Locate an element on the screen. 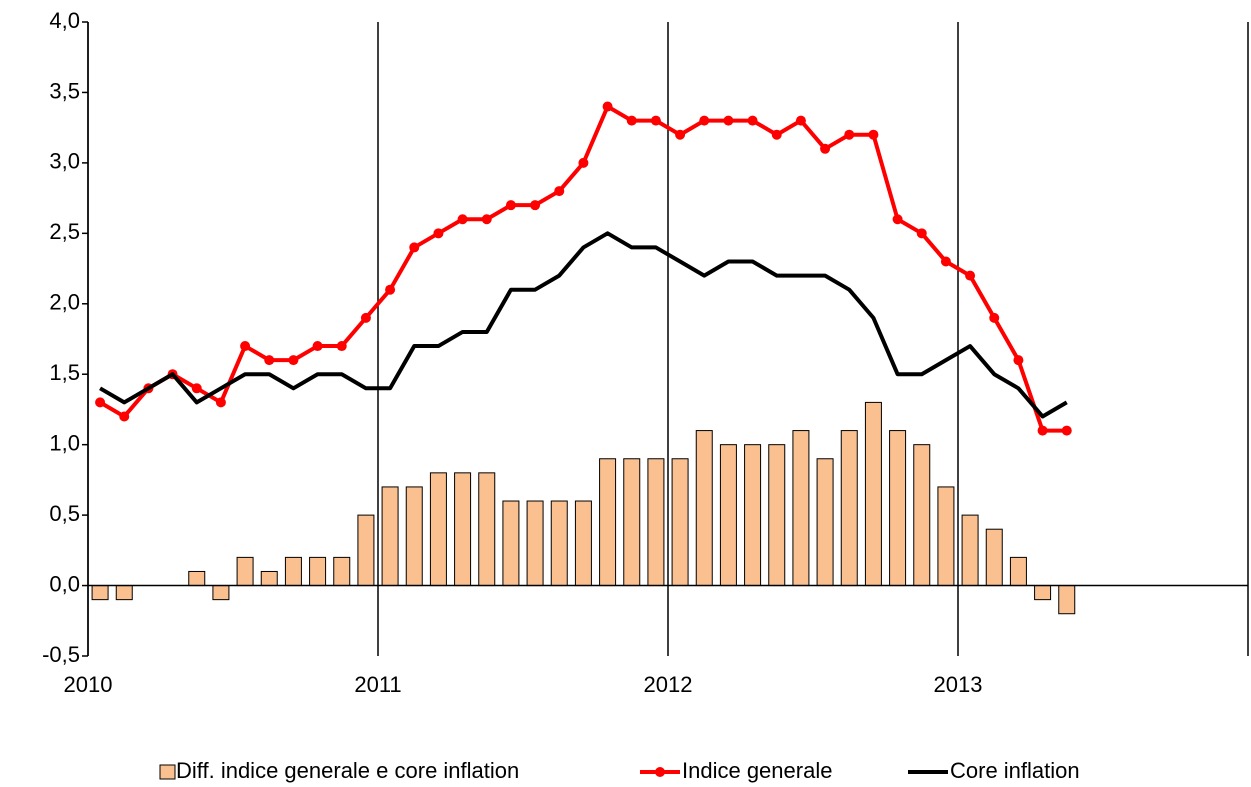 This screenshot has height=787, width=1251. legend-label: Indice generale is located at coordinates (757, 770).